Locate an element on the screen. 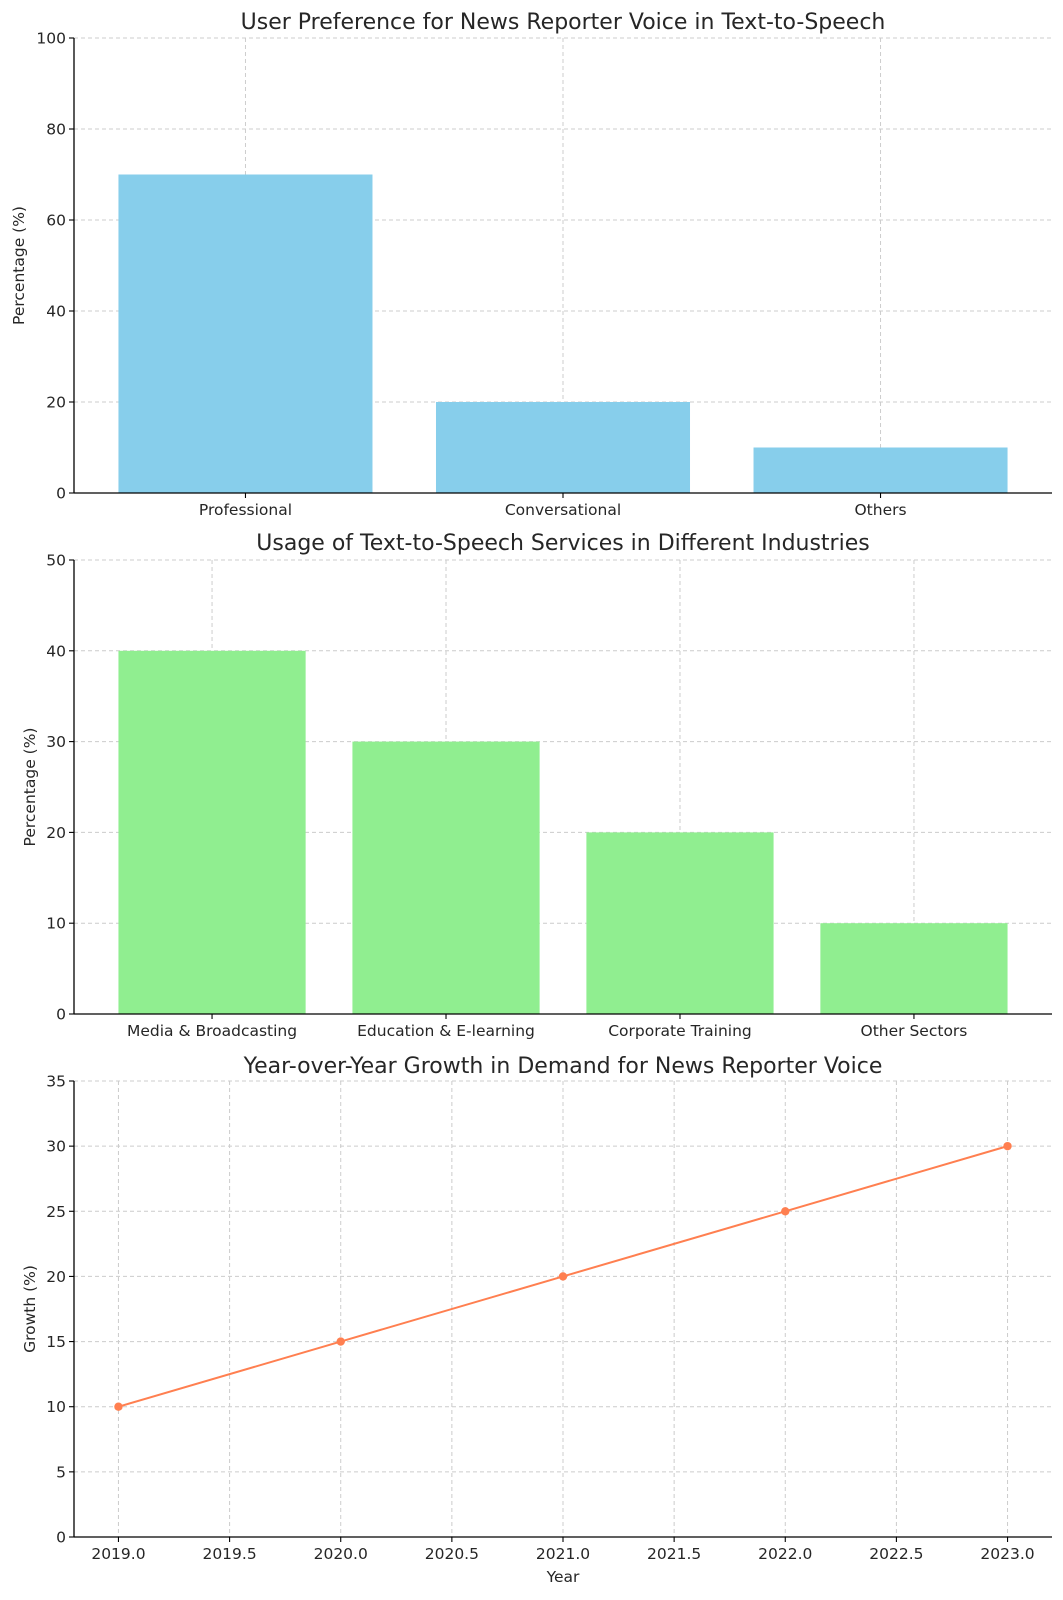 The width and height of the screenshot is (1063, 1600). x-tick-label: 2020.0 is located at coordinates (341, 1554).